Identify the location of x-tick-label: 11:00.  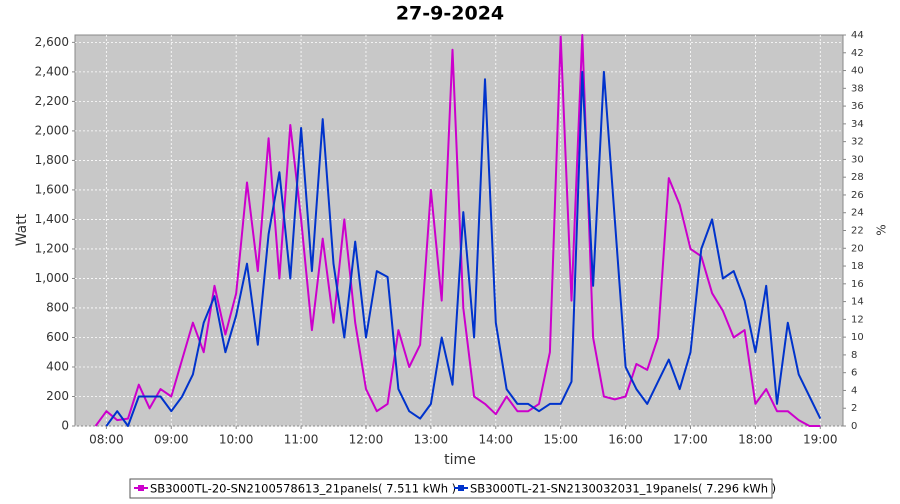
(301, 440).